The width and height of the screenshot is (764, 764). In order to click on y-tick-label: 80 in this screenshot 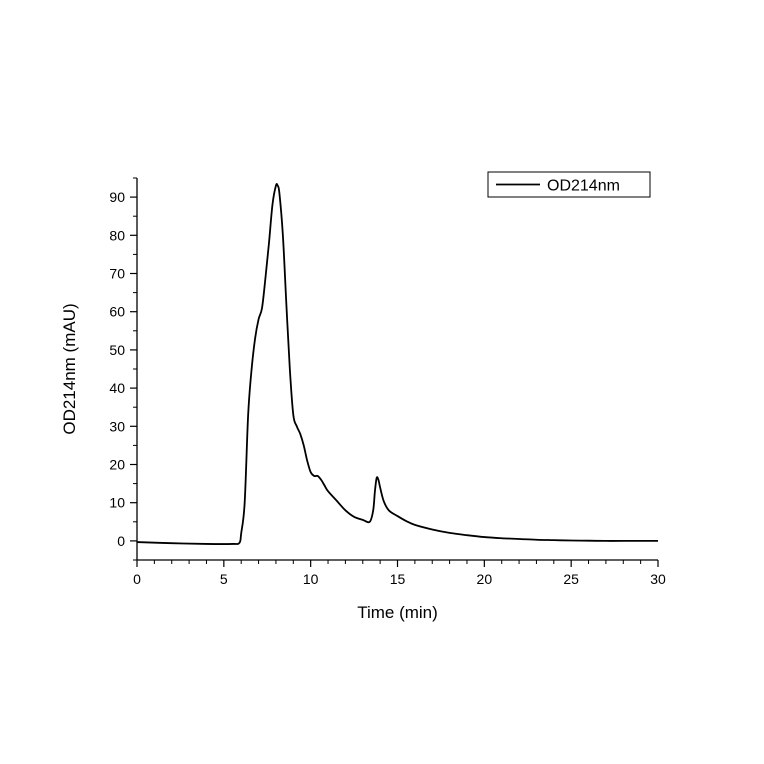, I will do `click(117, 235)`.